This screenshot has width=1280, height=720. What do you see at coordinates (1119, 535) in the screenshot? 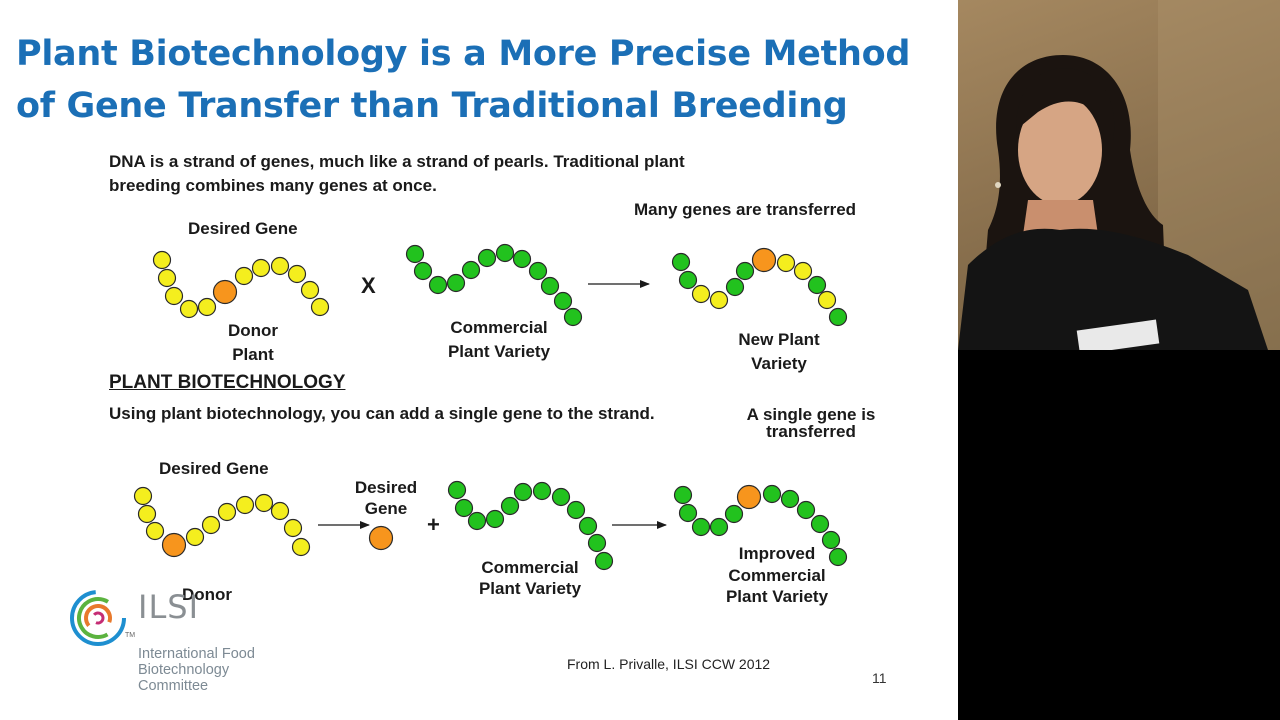
I see `video-letterbox` at bounding box center [1119, 535].